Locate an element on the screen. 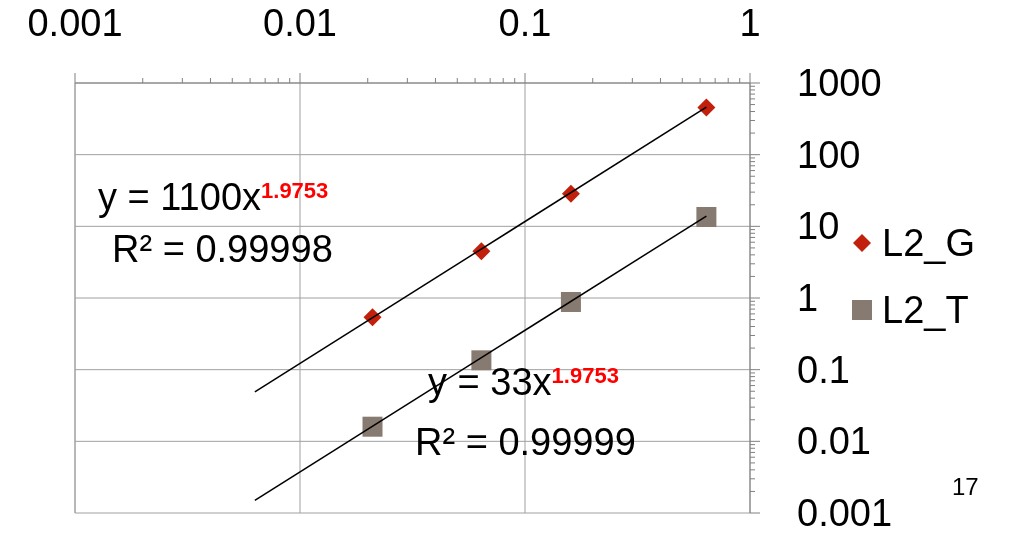  text: 17 is located at coordinates (965, 486).